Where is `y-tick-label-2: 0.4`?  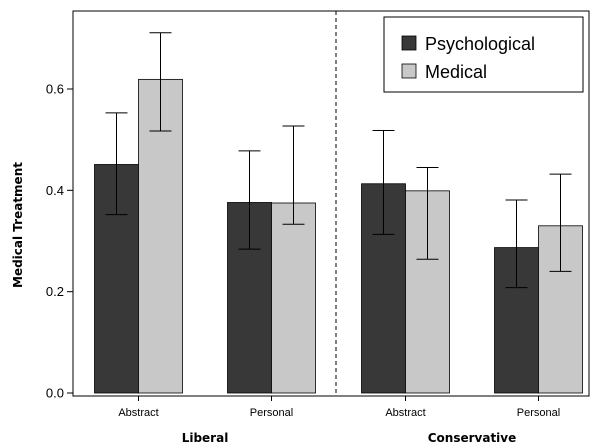 y-tick-label-2: 0.4 is located at coordinates (55, 190).